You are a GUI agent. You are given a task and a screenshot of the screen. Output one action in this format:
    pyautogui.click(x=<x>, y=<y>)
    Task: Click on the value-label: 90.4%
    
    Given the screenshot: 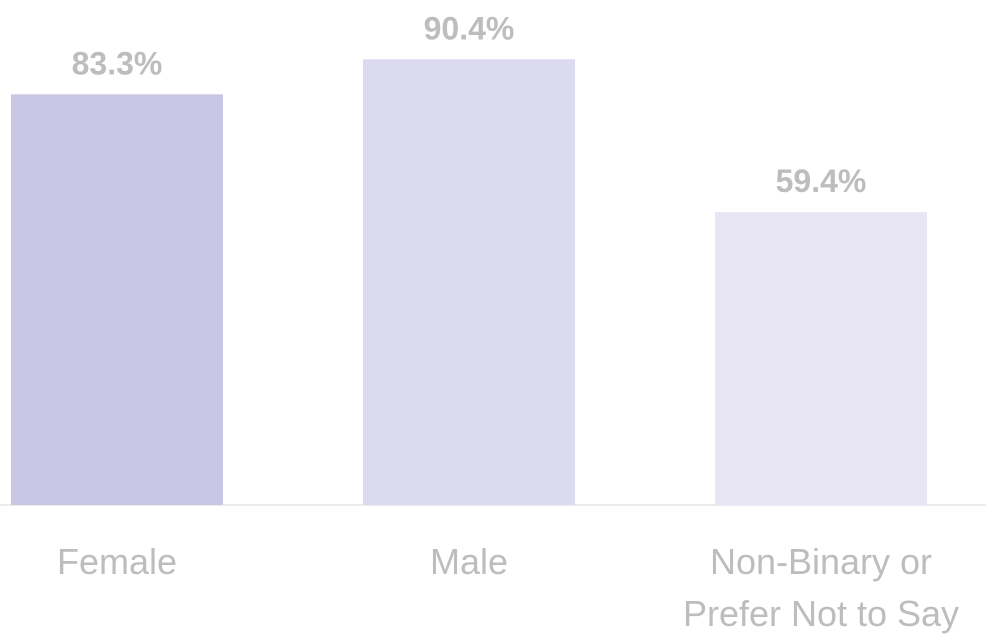 What is the action you would take?
    pyautogui.click(x=469, y=28)
    